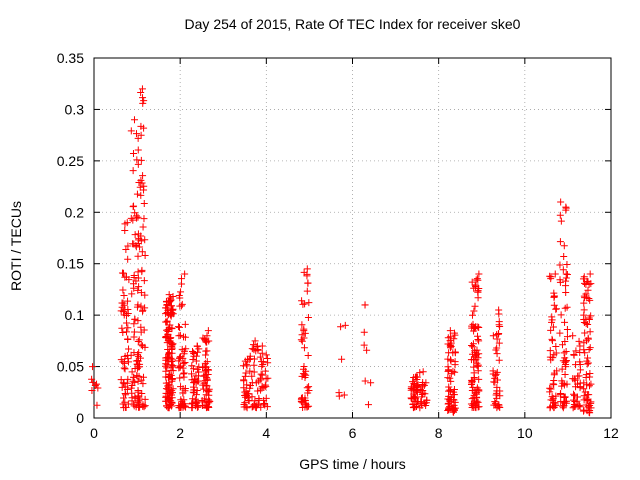 Image resolution: width=640 pixels, height=480 pixels. Describe the element at coordinates (80, 418) in the screenshot. I see `y-tick-label: 0` at that location.